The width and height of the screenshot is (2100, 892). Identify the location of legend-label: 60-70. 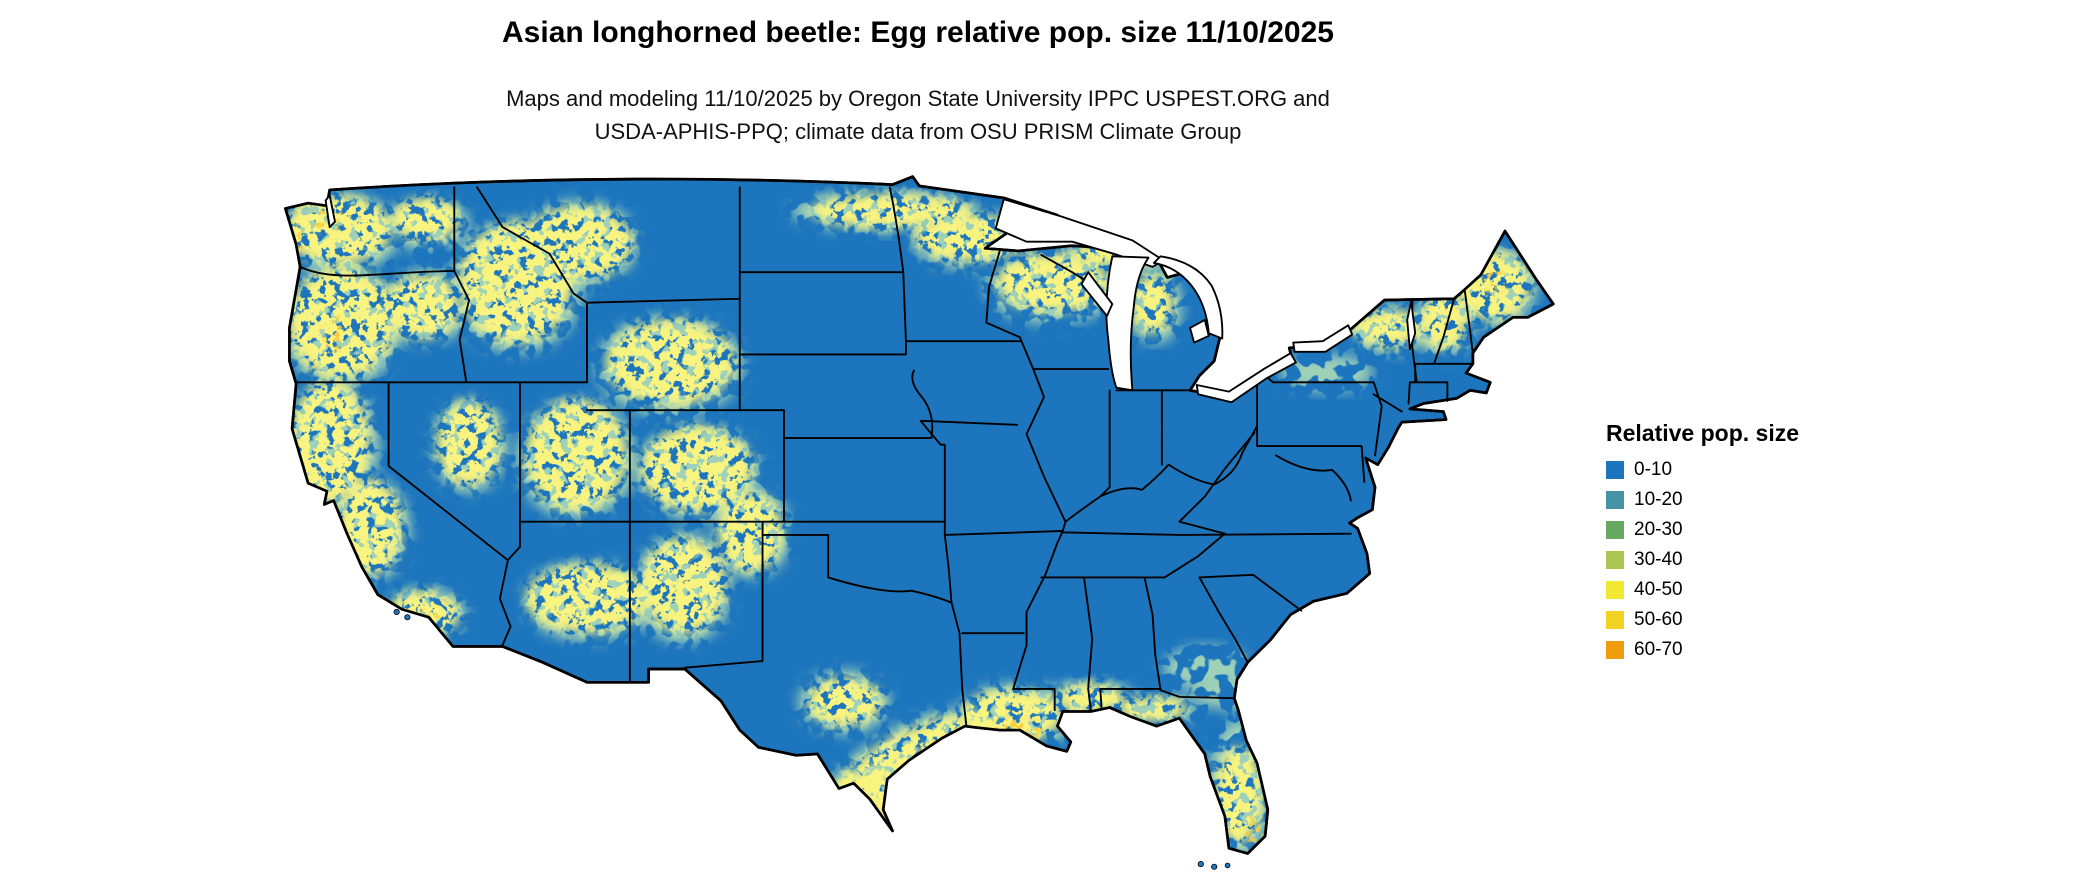
(1658, 649).